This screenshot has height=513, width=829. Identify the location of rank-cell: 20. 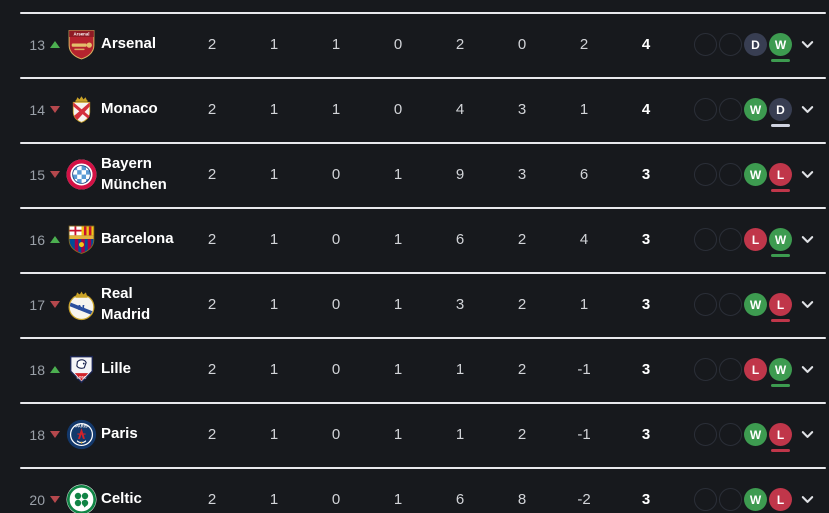
(30, 500).